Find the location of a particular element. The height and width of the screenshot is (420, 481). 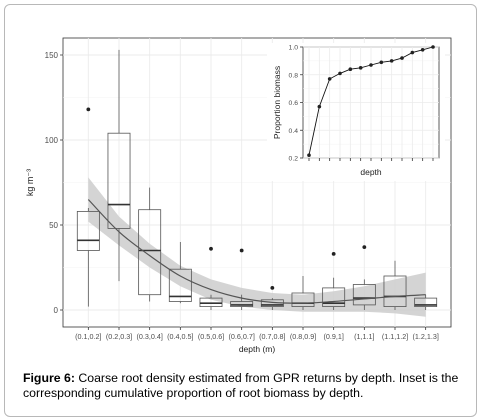

x-tick-label: (0.6,0.7] is located at coordinates (241, 336).